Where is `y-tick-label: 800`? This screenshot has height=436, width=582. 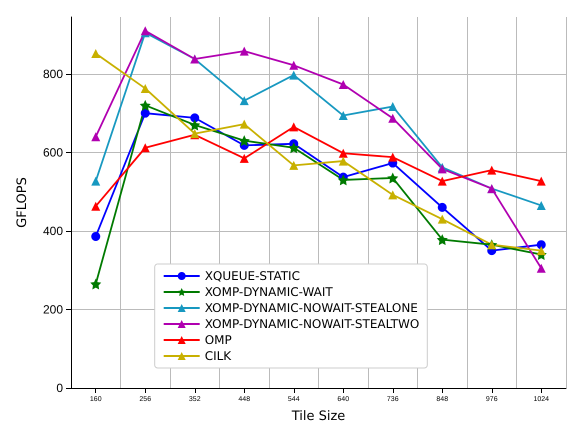 y-tick-label: 800 is located at coordinates (53, 73).